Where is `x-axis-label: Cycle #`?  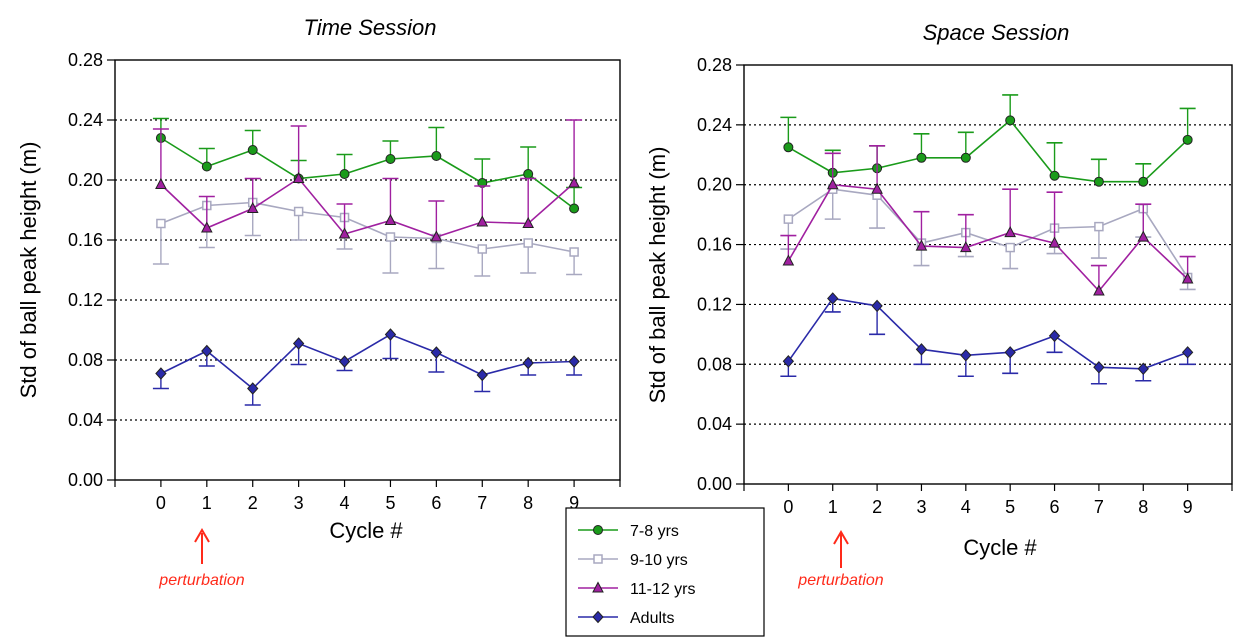
x-axis-label: Cycle # is located at coordinates (1000, 547).